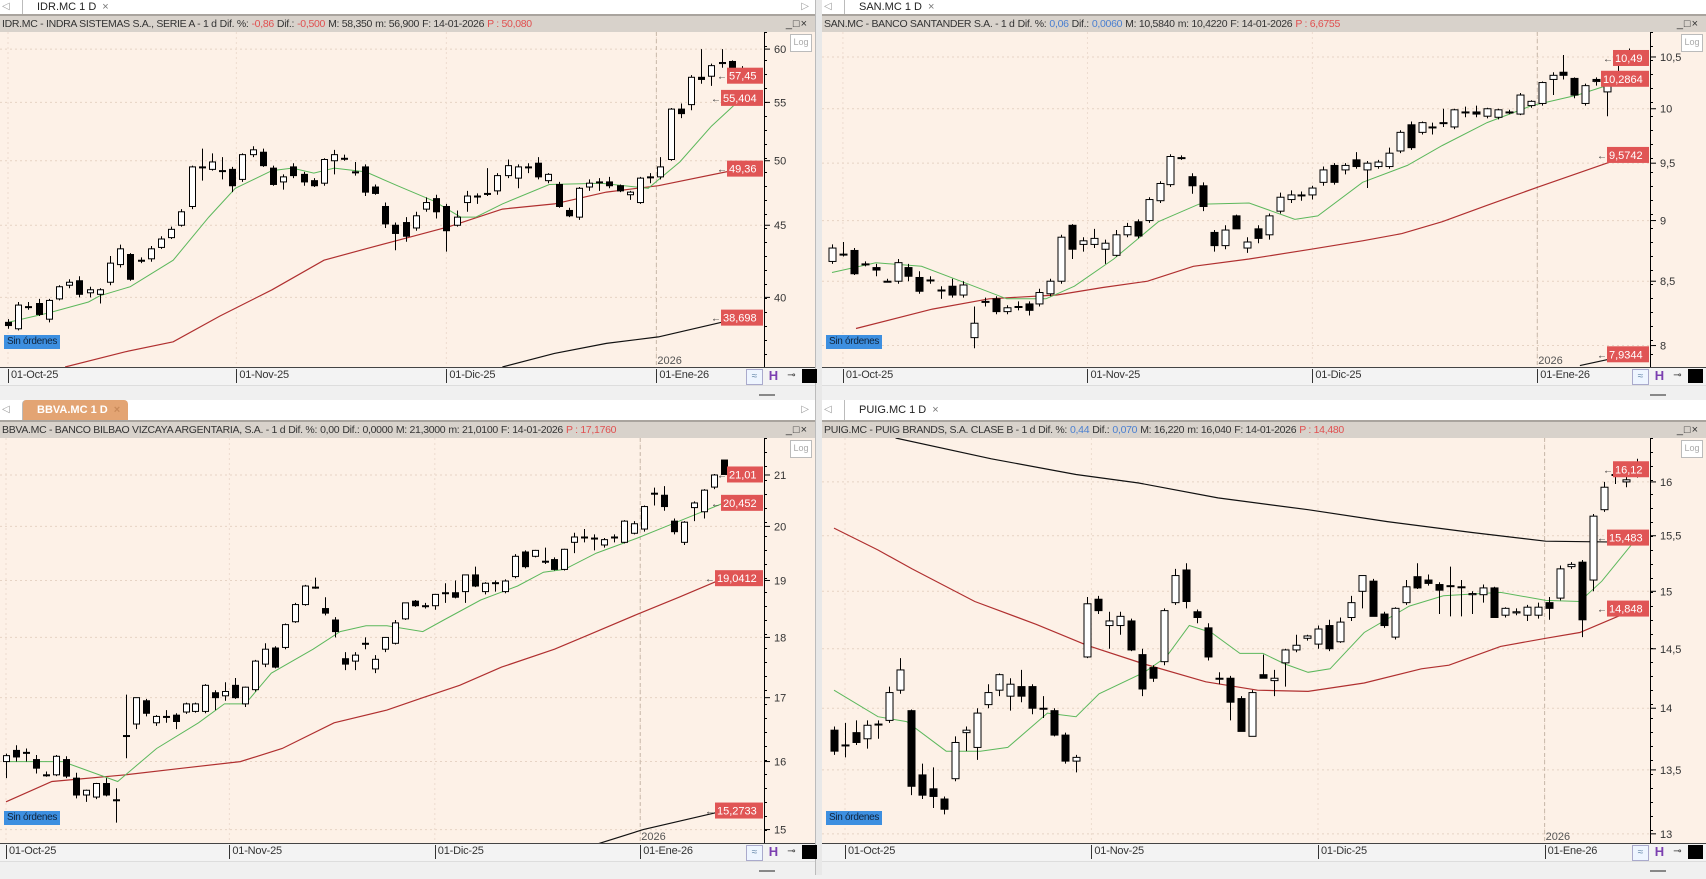 This screenshot has width=1706, height=879. What do you see at coordinates (716, 99) in the screenshot?
I see `price-arrow-icon: ←` at bounding box center [716, 99].